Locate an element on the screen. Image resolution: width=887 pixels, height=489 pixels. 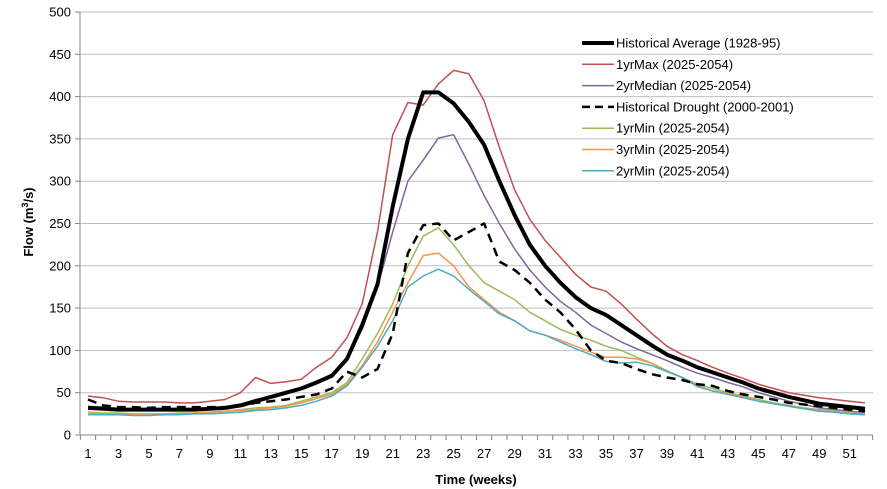
legend-label-historical-average-1928-95: Historical Average (1928-95) is located at coordinates (698, 43).